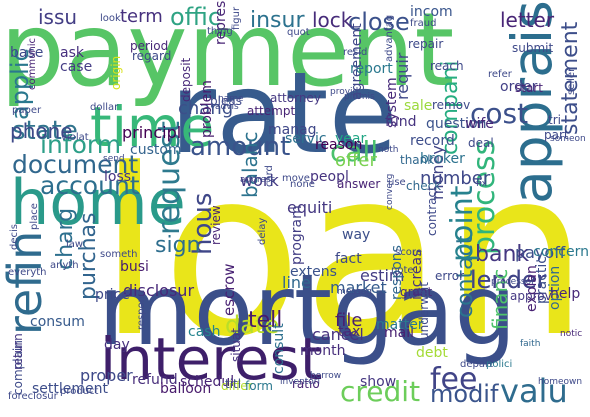 This screenshot has width=590, height=417. Describe the element at coordinates (279, 348) in the screenshot. I see `word-consult: consult` at that location.